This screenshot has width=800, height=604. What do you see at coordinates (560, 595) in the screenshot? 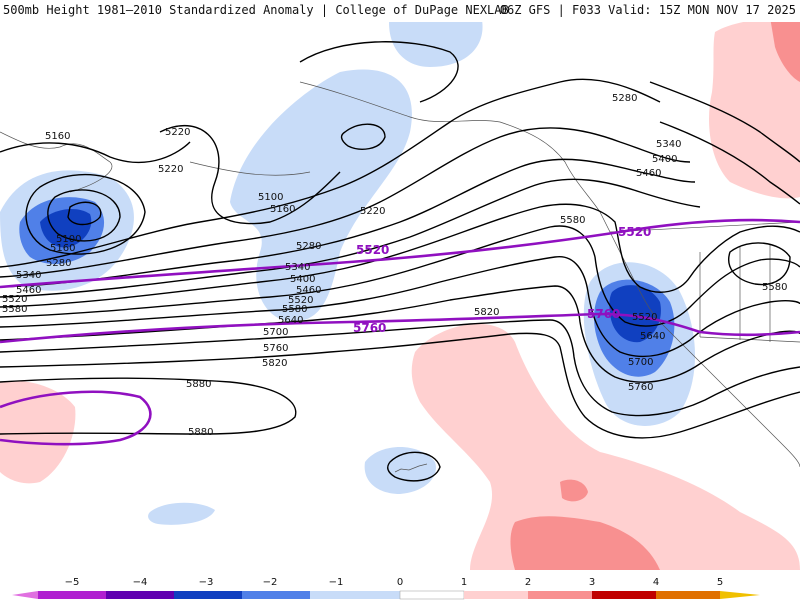
I see `colorbar-seg-pos2` at bounding box center [560, 595].